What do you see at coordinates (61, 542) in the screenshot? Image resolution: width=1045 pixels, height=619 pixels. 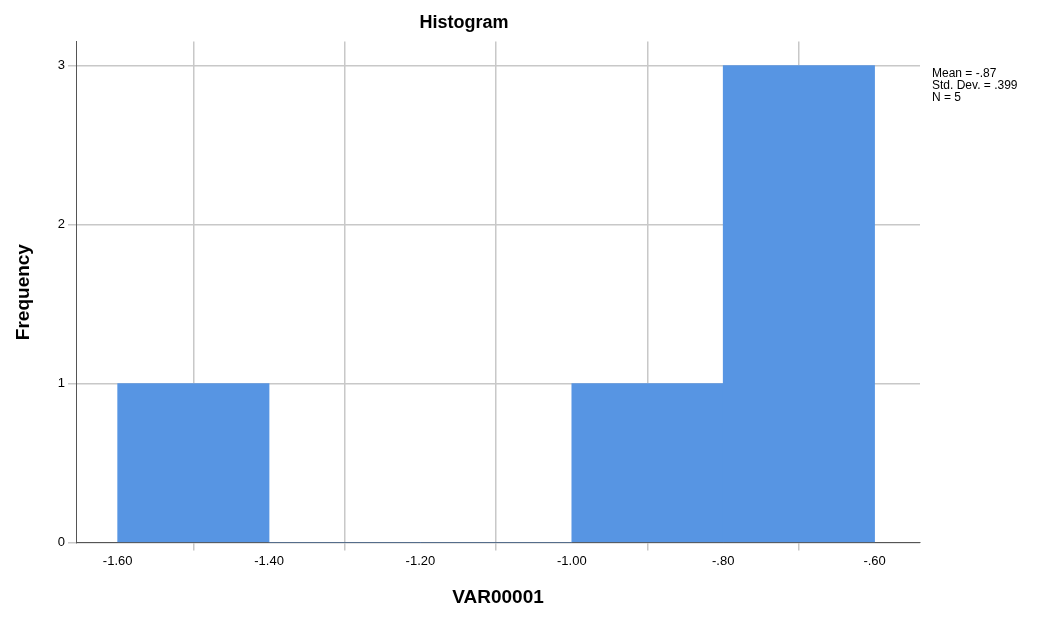 I see `y-tick-label: 0` at bounding box center [61, 542].